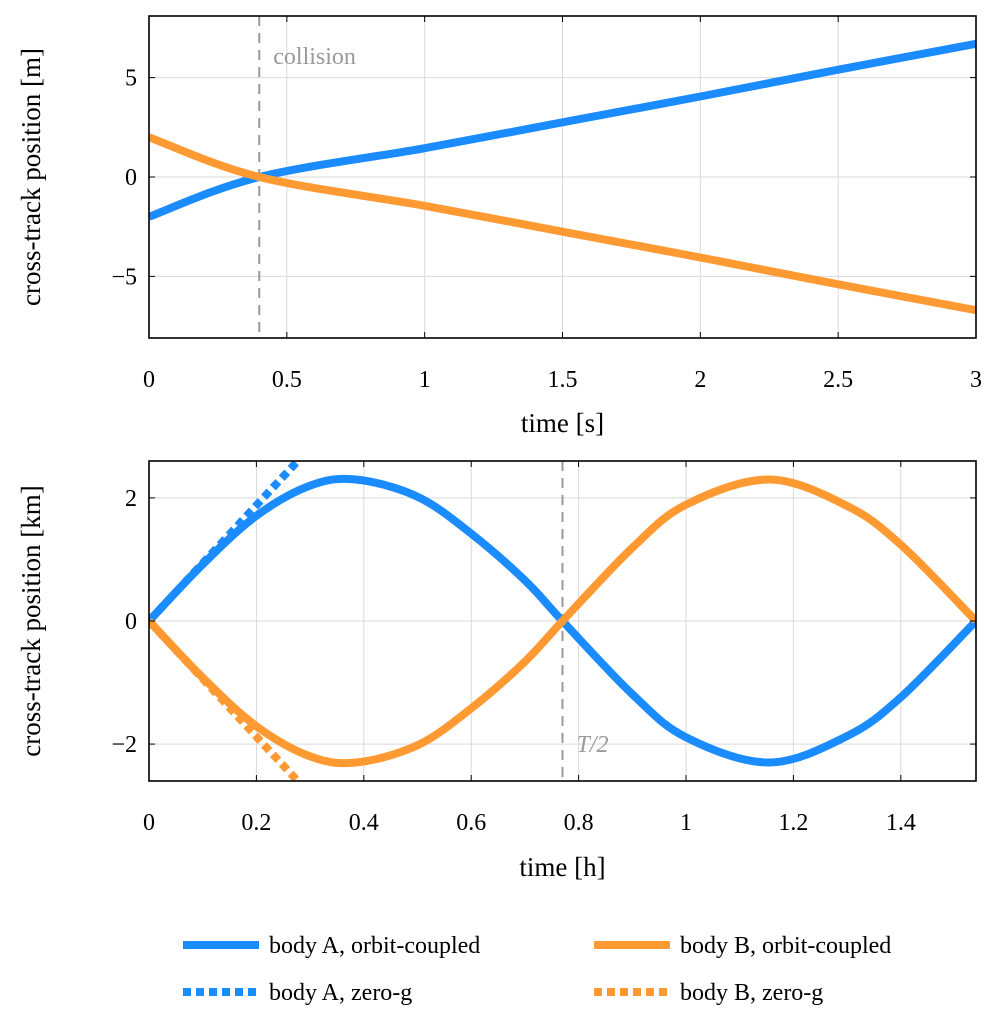 The width and height of the screenshot is (999, 1021). Describe the element at coordinates (838, 380) in the screenshot. I see `x-tick-label: 2.5` at that location.